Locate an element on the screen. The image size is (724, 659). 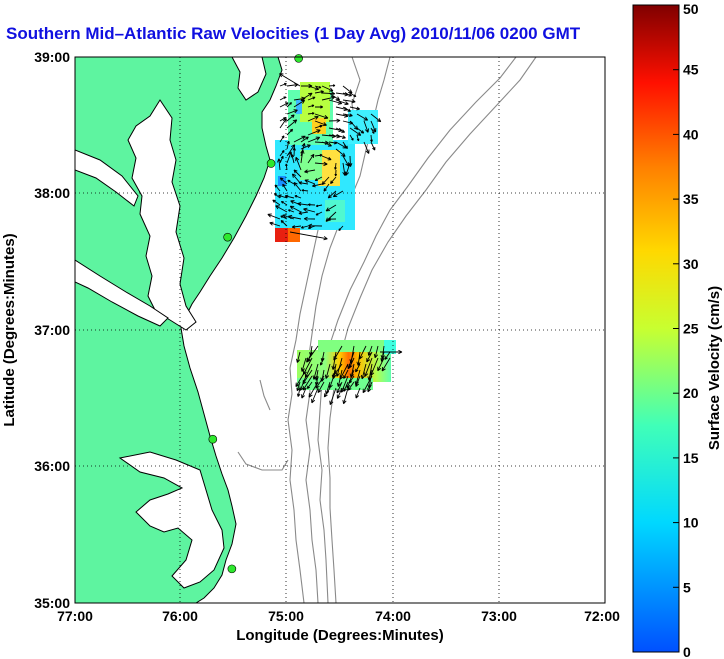
delaware-bay is located at coordinates (249, 79).